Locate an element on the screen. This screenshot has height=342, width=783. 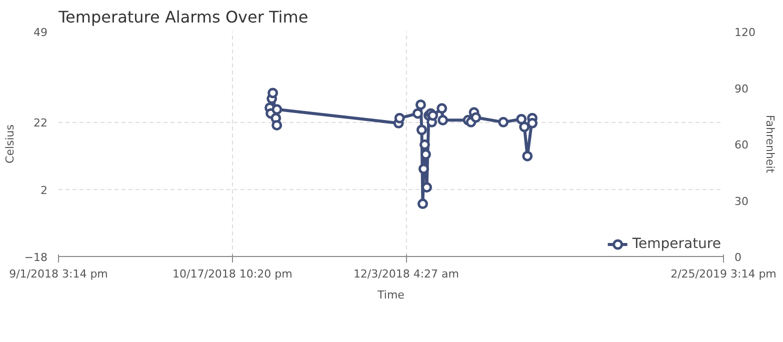
y2-tick-label: 120 is located at coordinates (745, 32).